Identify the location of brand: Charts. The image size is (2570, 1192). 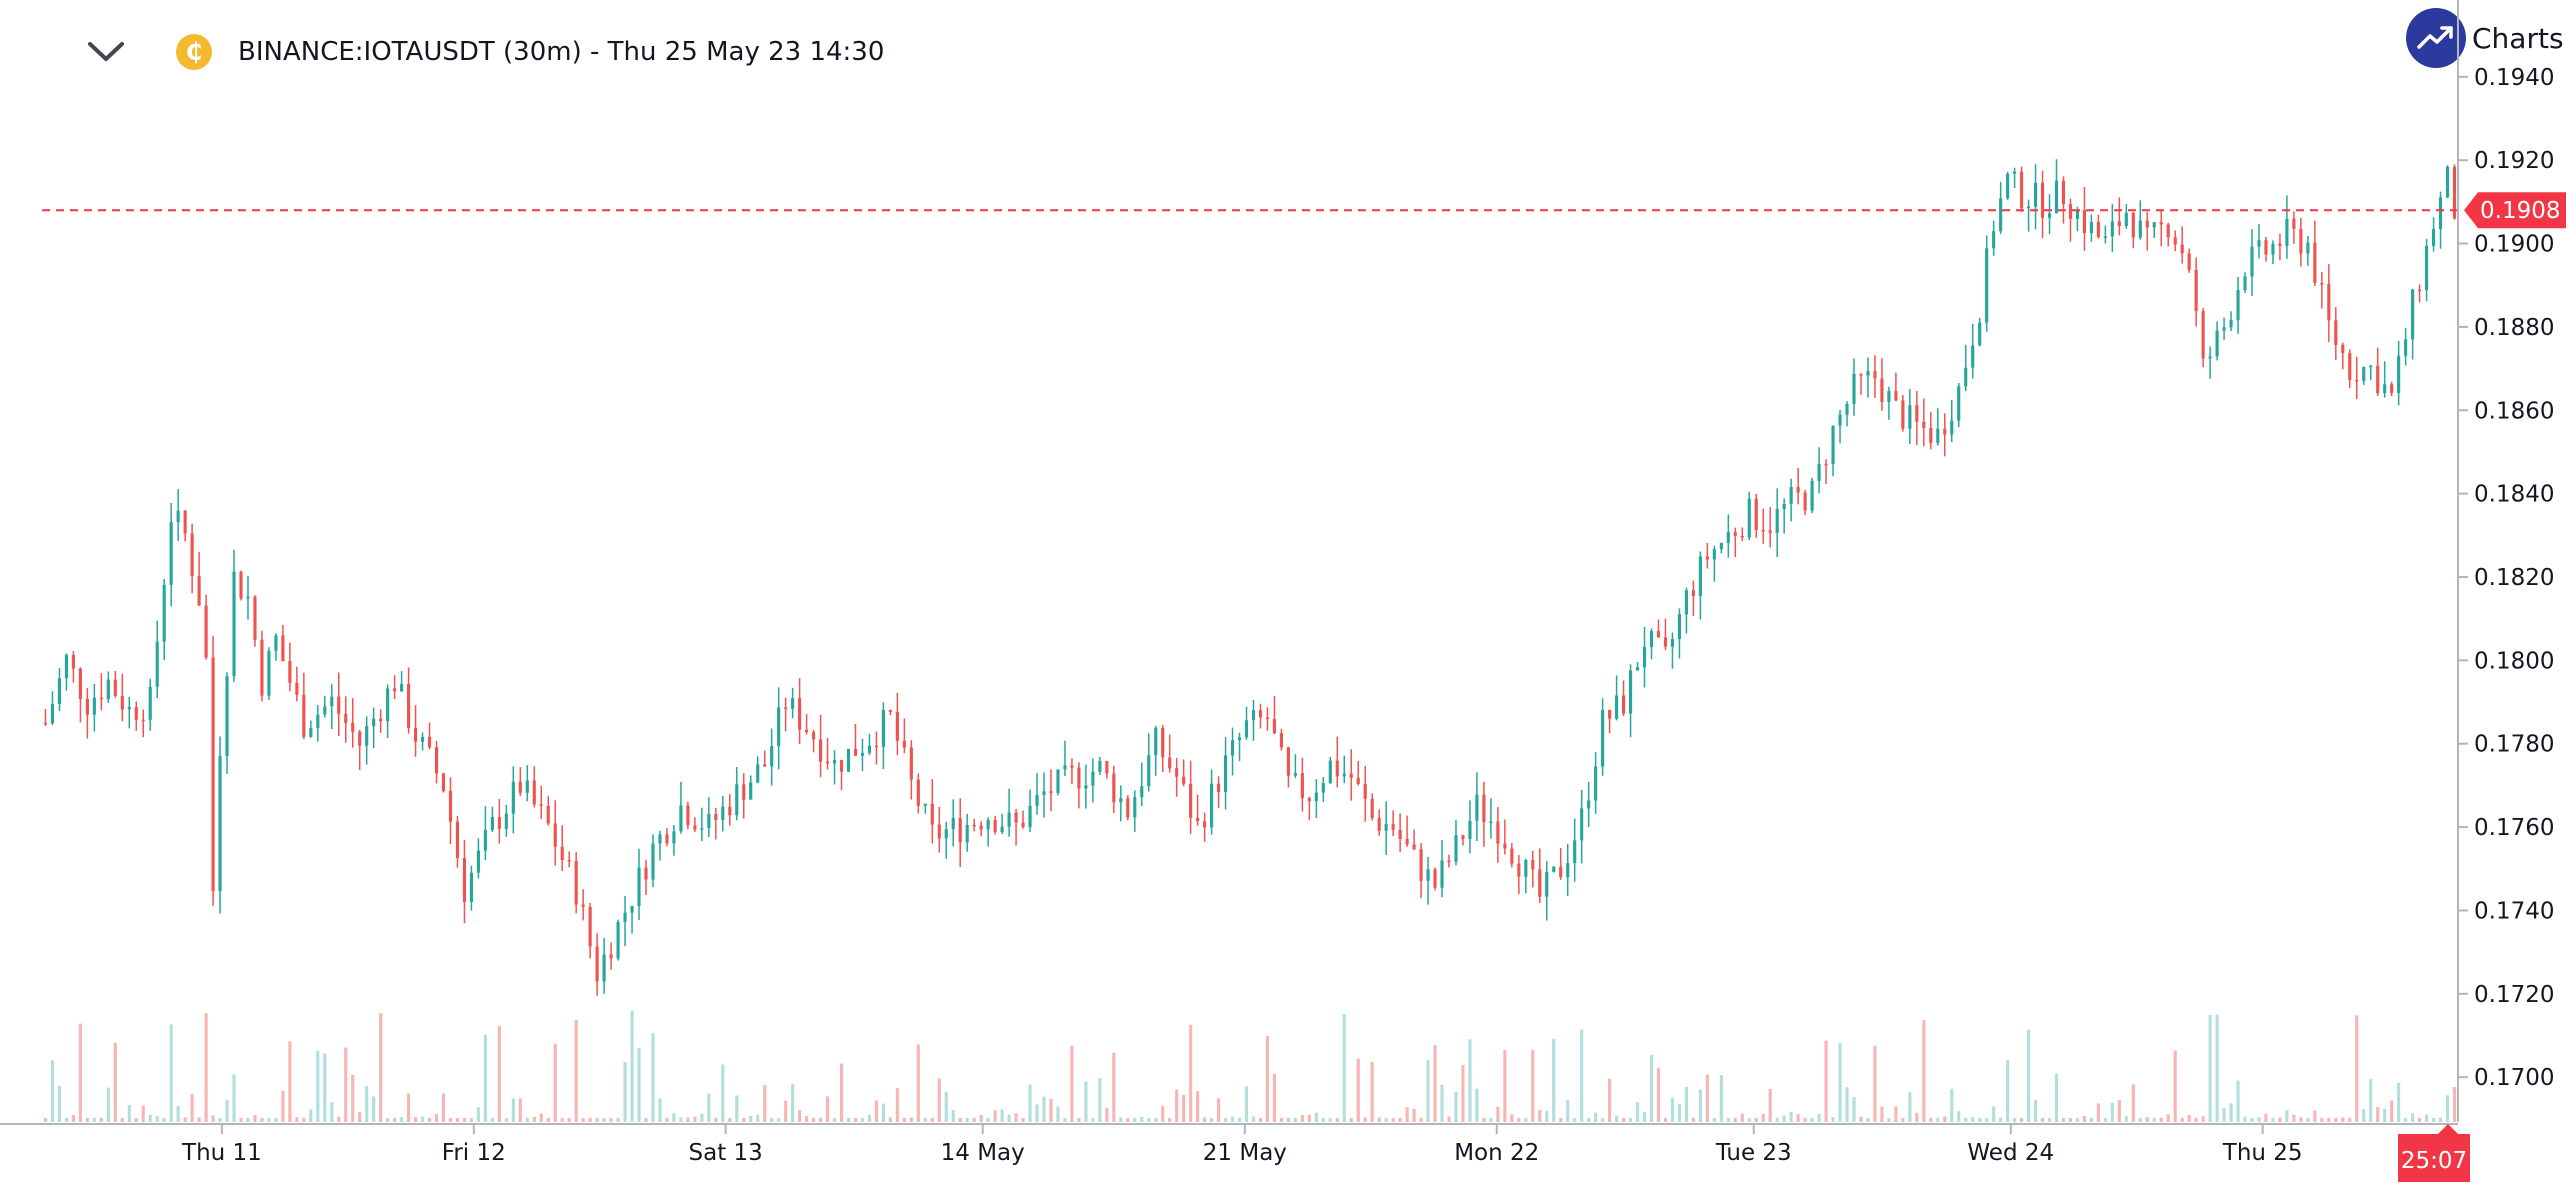
(2485, 38).